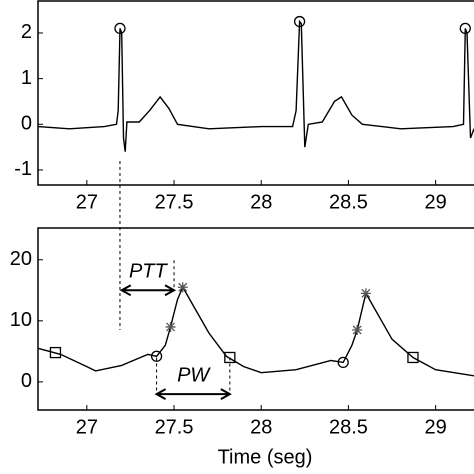  What do you see at coordinates (21, 259) in the screenshot?
I see `y-tick-label: 20` at bounding box center [21, 259].